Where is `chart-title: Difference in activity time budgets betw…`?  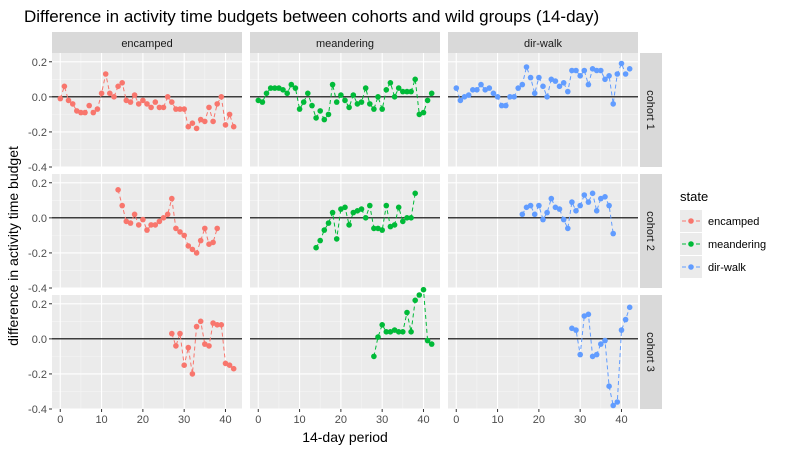 chart-title: Difference in activity time budgets betw… is located at coordinates (311, 16).